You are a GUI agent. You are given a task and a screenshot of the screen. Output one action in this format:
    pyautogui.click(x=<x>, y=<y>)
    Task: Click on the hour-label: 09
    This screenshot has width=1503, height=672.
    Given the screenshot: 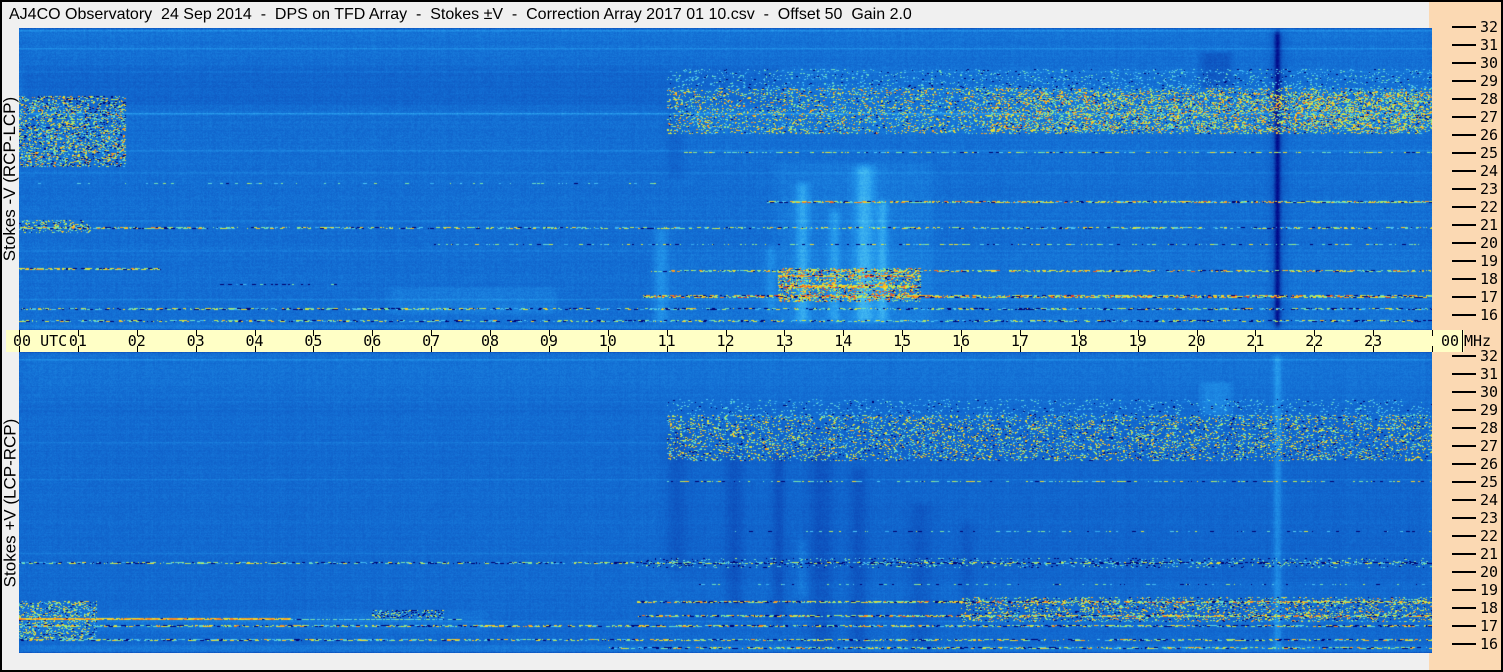 What is the action you would take?
    pyautogui.click(x=548, y=341)
    